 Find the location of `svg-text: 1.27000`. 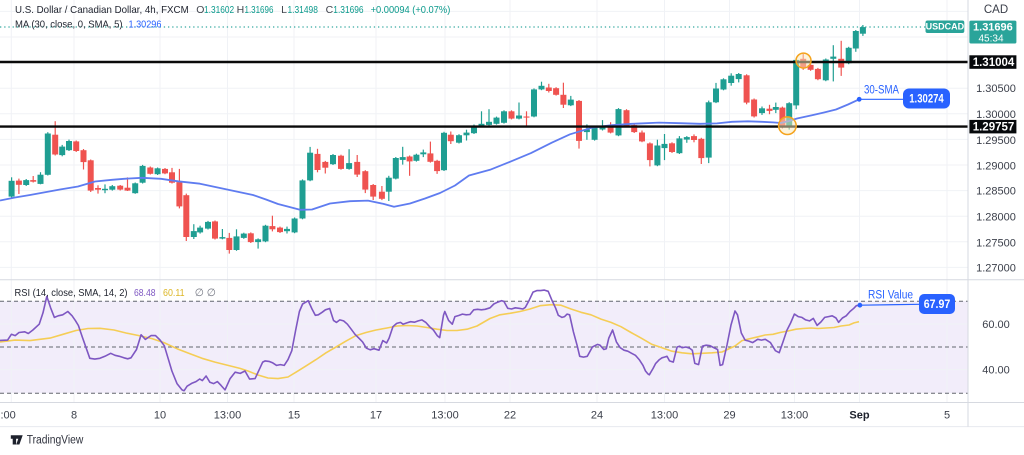

svg-text: 1.27000 is located at coordinates (996, 268).